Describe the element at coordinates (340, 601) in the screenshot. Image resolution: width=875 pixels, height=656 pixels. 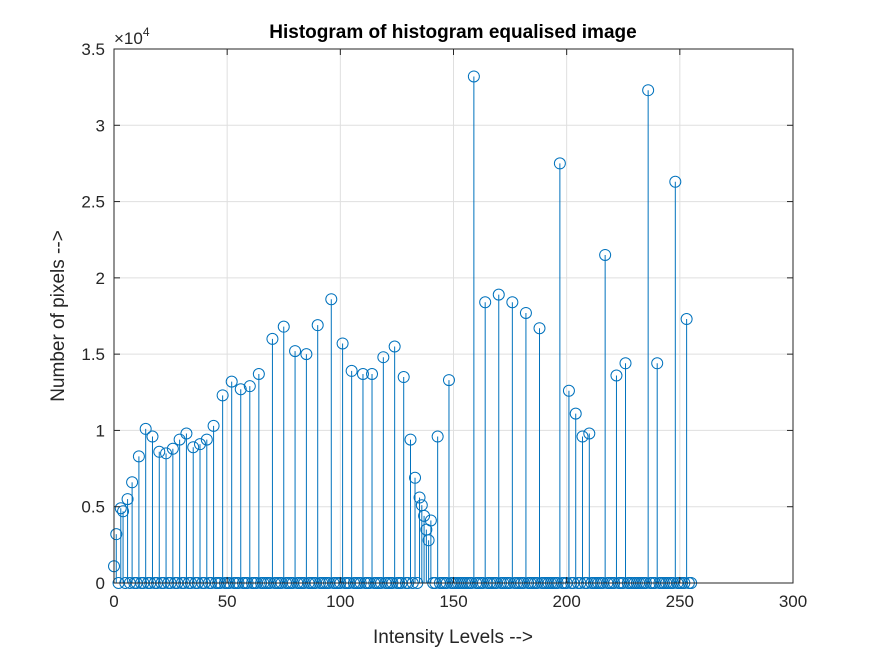
I see `x-tick-label: 100` at that location.